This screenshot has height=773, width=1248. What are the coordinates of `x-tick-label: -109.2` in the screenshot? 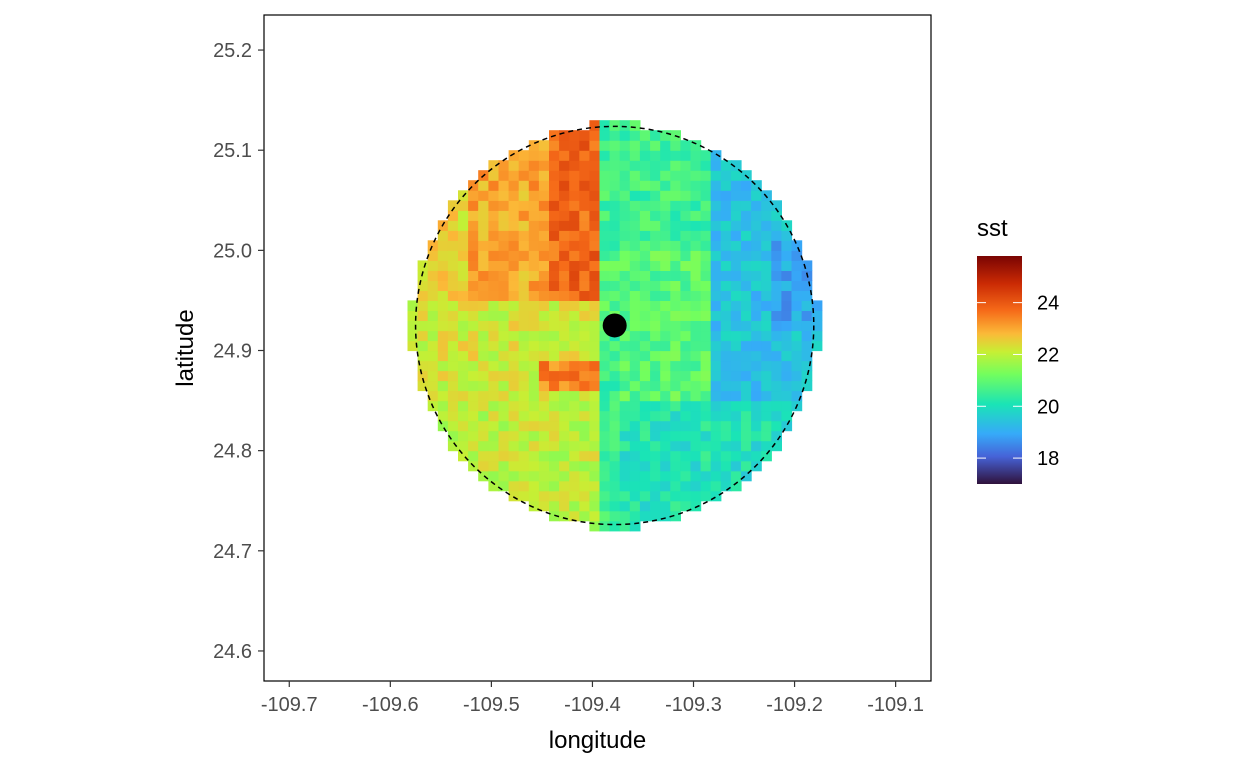 It's located at (794, 705).